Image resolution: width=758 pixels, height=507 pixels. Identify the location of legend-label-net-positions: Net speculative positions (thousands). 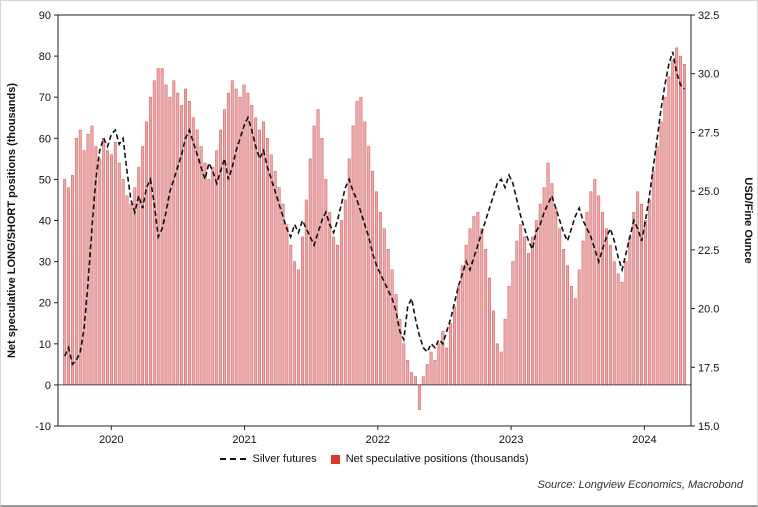
(437, 459).